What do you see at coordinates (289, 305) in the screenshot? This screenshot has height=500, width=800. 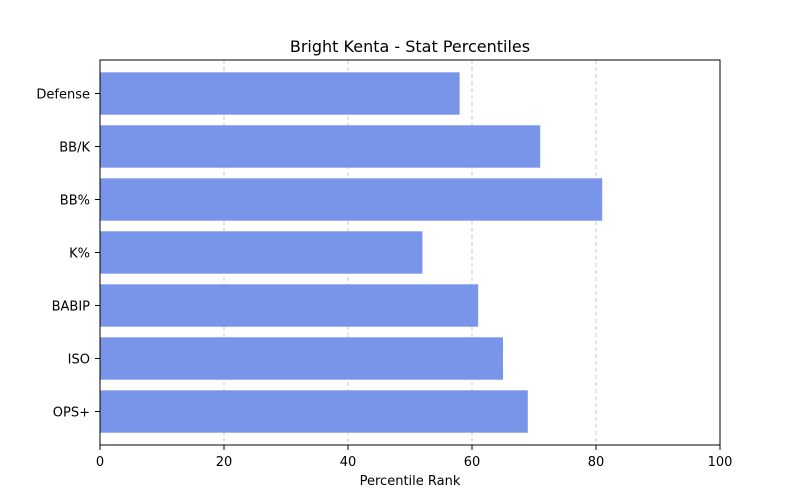 I see `bar-babip` at bounding box center [289, 305].